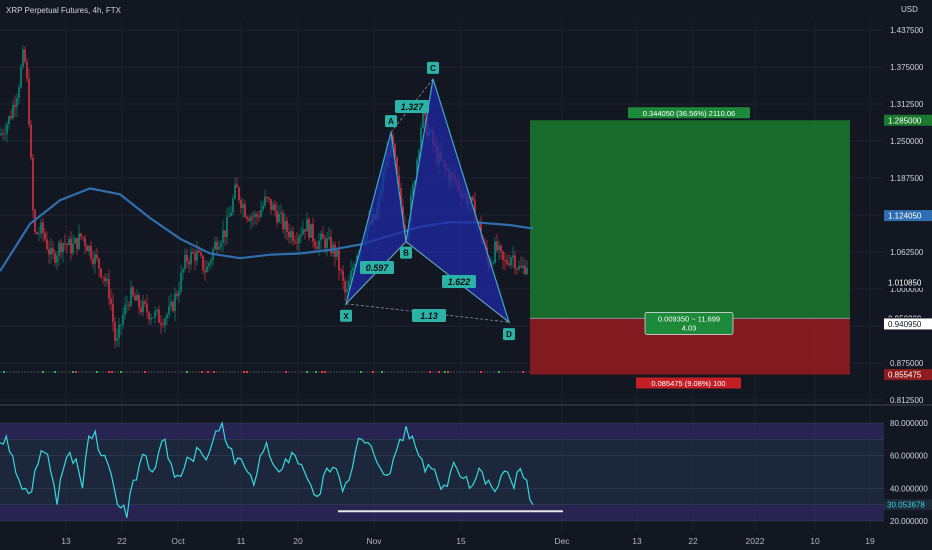  I want to click on center-label-line2: 4.03, so click(689, 327).